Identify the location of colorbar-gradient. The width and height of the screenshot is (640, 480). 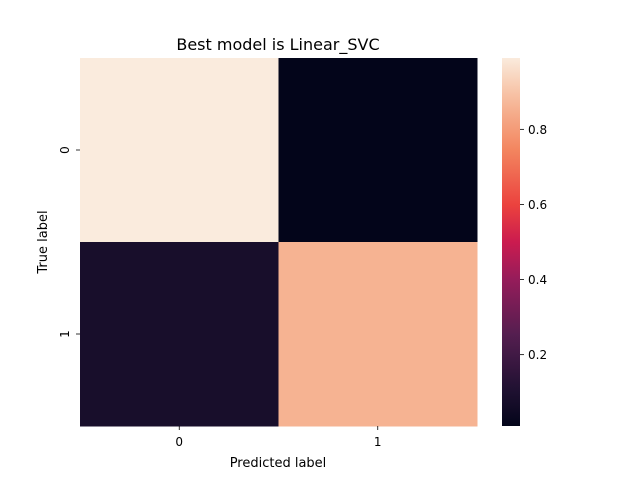
(511, 242).